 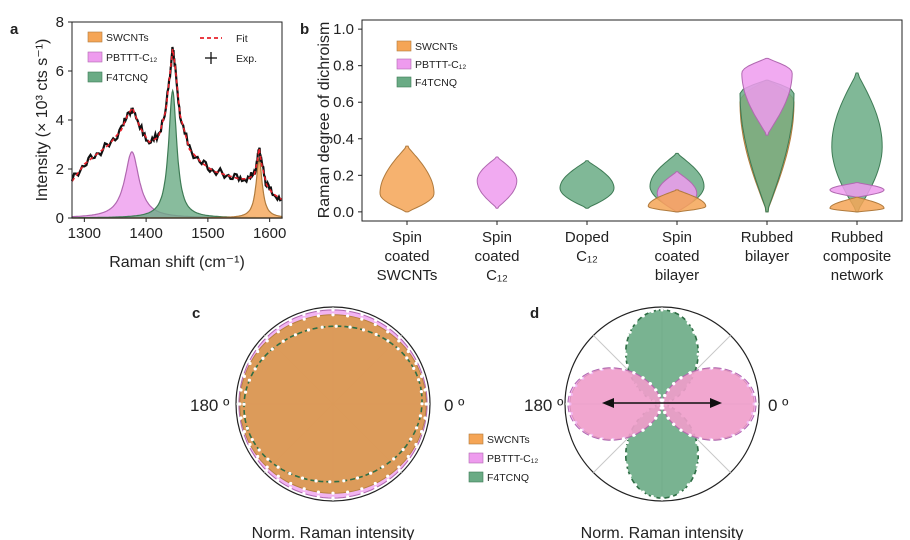 What do you see at coordinates (857, 275) in the screenshot?
I see `category-label-5-2: network` at bounding box center [857, 275].